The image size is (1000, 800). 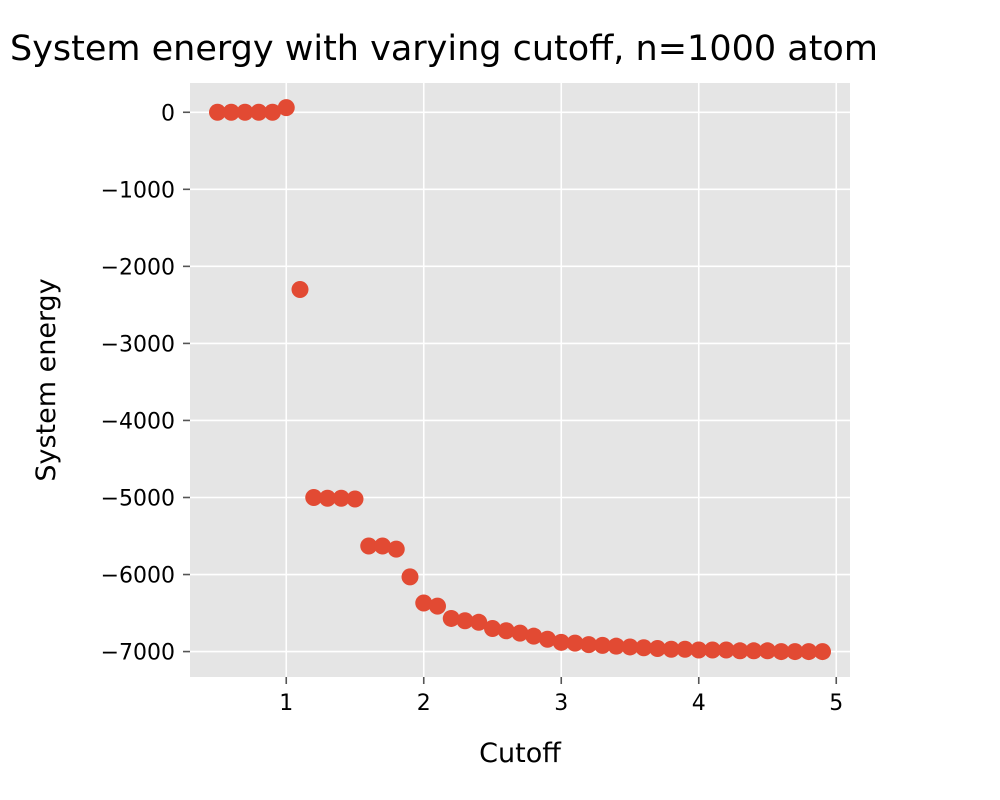 What do you see at coordinates (138, 576) in the screenshot?
I see `y-tick-label: −6000` at bounding box center [138, 576].